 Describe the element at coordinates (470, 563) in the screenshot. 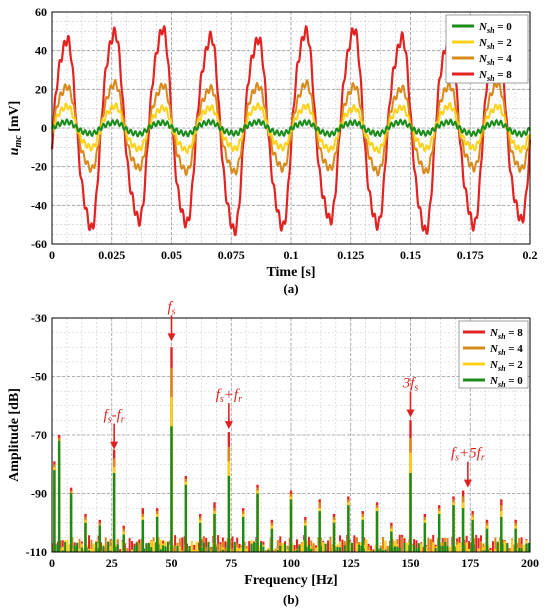

I see `x-tick-label: 175` at that location.